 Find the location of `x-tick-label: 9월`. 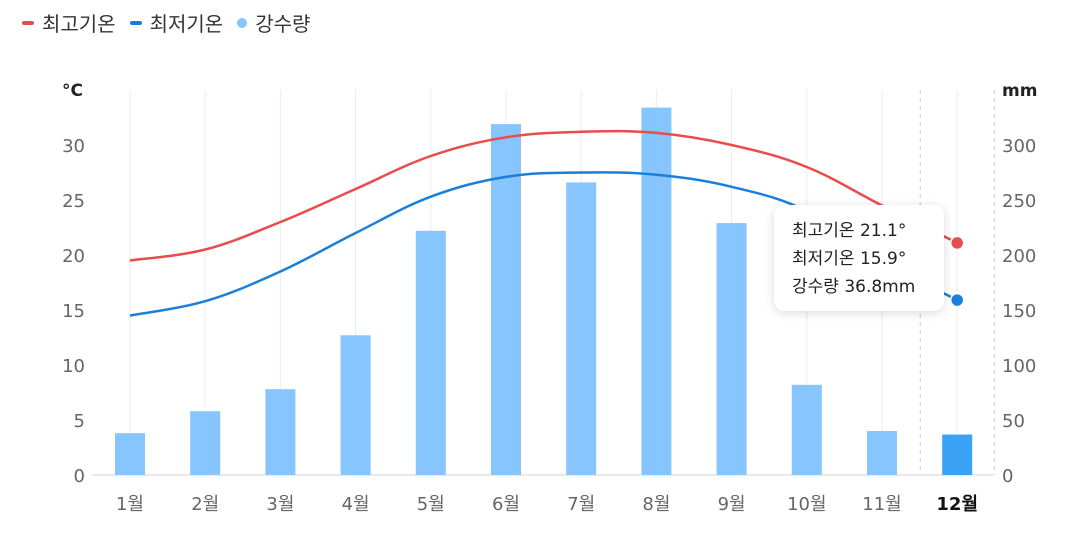

x-tick-label: 9월 is located at coordinates (732, 504).